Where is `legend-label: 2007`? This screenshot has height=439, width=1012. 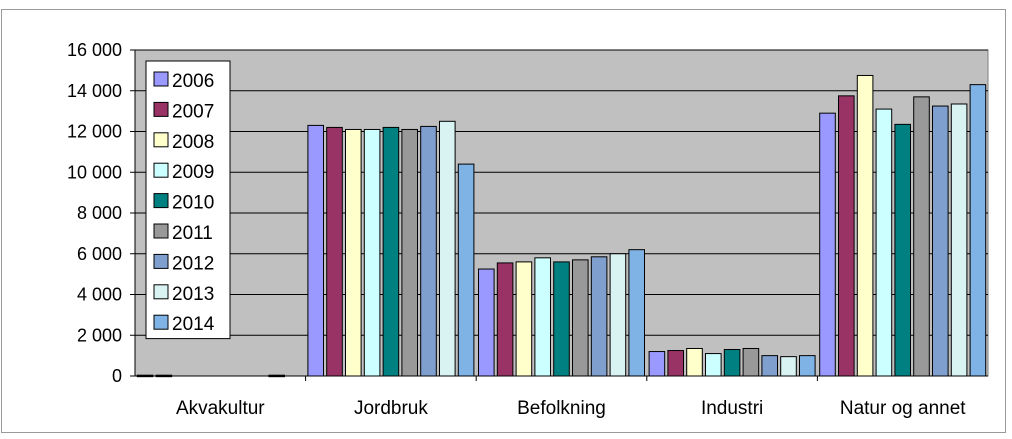 legend-label: 2007 is located at coordinates (193, 111).